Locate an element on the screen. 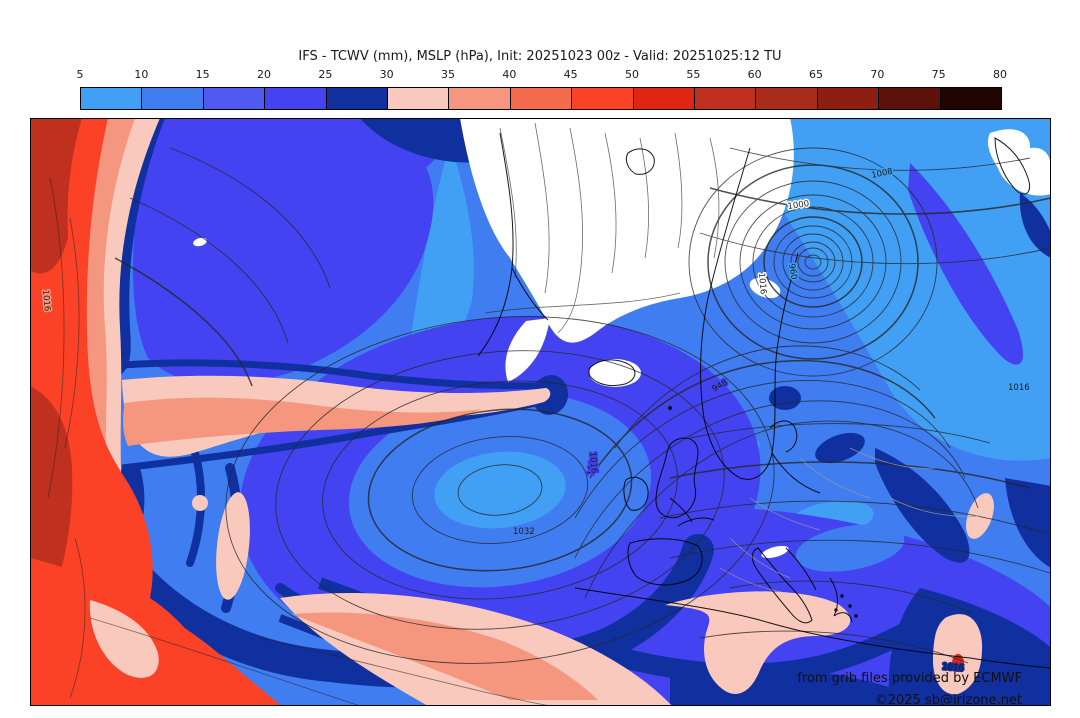 The height and width of the screenshot is (718, 1080). colorbar-tick-60: 60 is located at coordinates (754, 74).